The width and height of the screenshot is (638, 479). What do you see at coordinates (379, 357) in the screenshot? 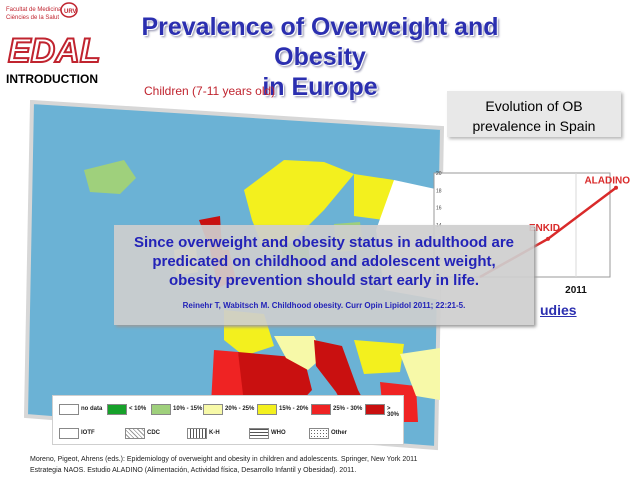
I see `country-balkans` at bounding box center [379, 357].